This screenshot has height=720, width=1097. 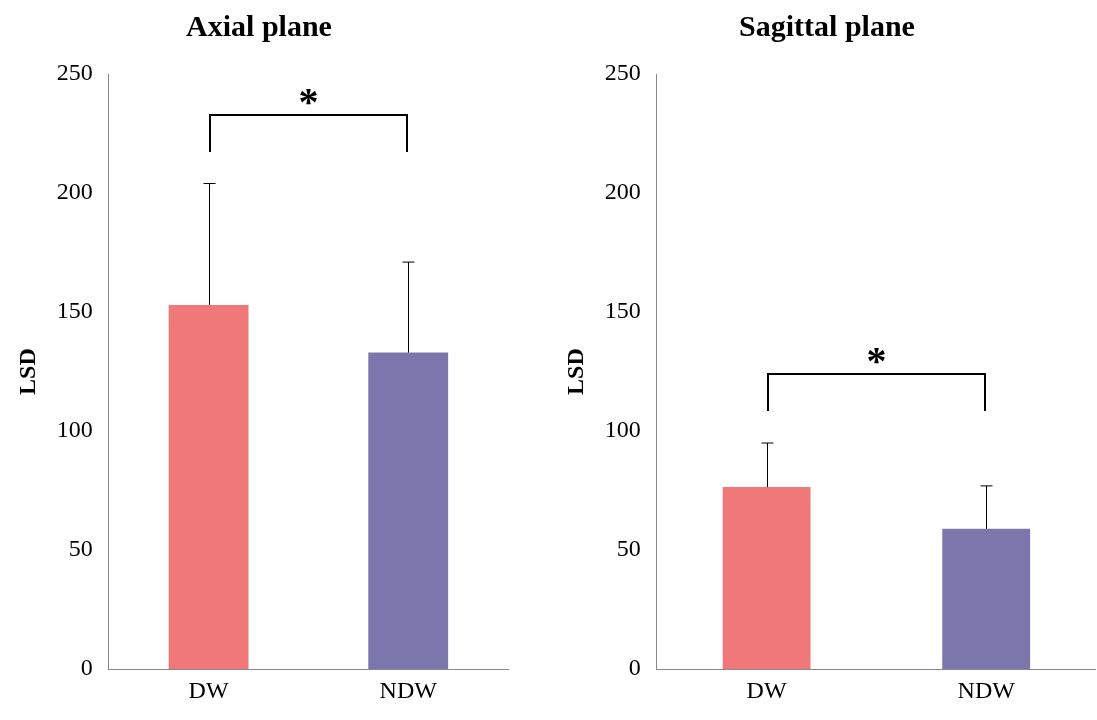 I want to click on chart-title: Sagittal plane, so click(x=827, y=25).